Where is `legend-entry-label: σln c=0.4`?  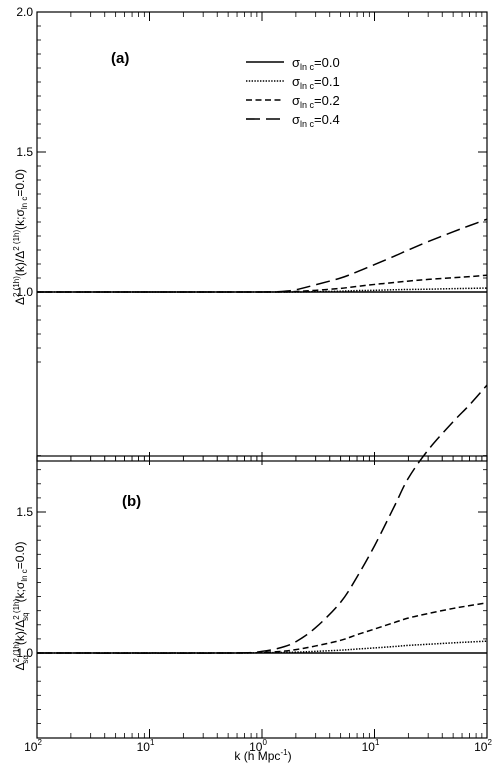
legend-entry-label: σln c=0.4 is located at coordinates (316, 120).